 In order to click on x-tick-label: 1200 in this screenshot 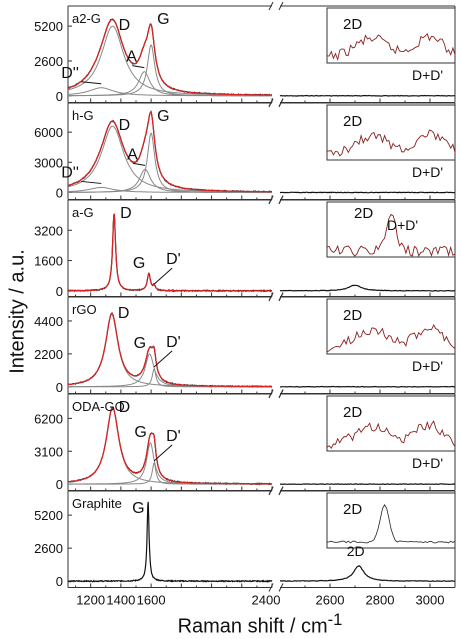, I will do `click(90, 600)`.